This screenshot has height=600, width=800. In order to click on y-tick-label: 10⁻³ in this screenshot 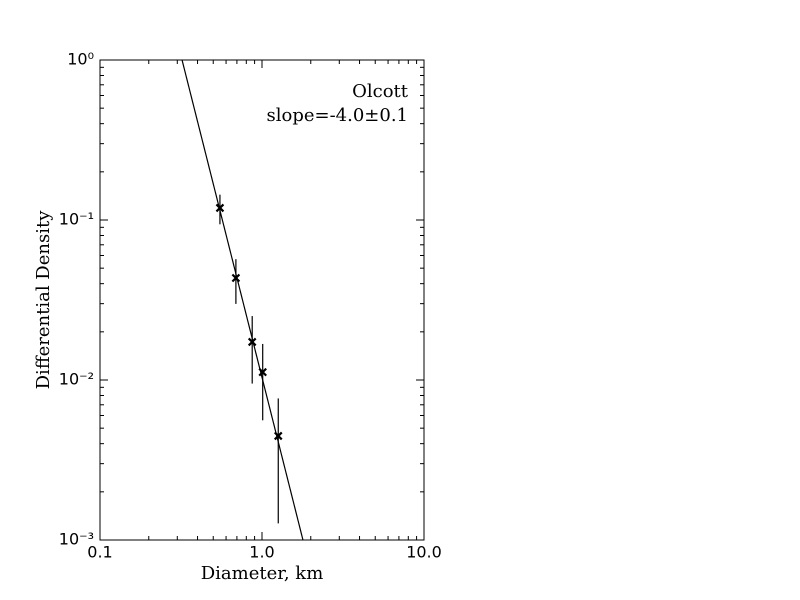, I will do `click(76, 539)`.